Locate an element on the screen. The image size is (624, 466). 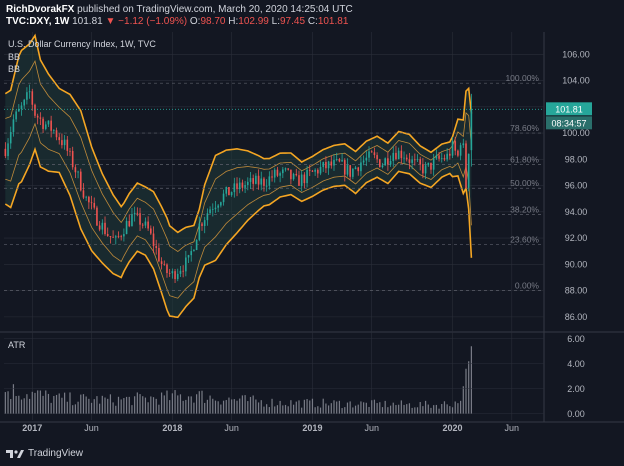
y-tick-label: 106.00 is located at coordinates (576, 54).